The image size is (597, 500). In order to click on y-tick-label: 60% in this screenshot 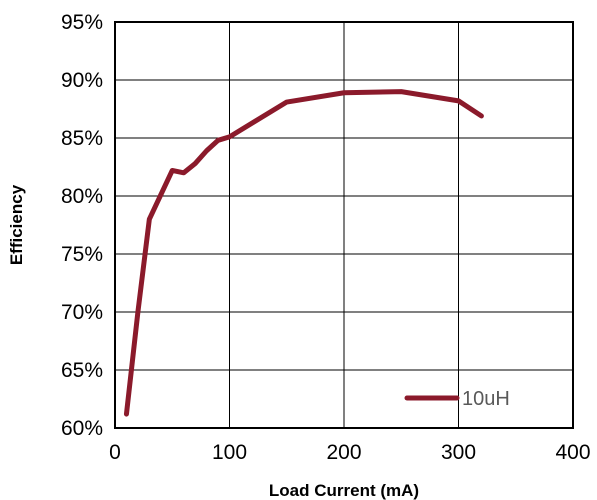, I will do `click(82, 428)`.